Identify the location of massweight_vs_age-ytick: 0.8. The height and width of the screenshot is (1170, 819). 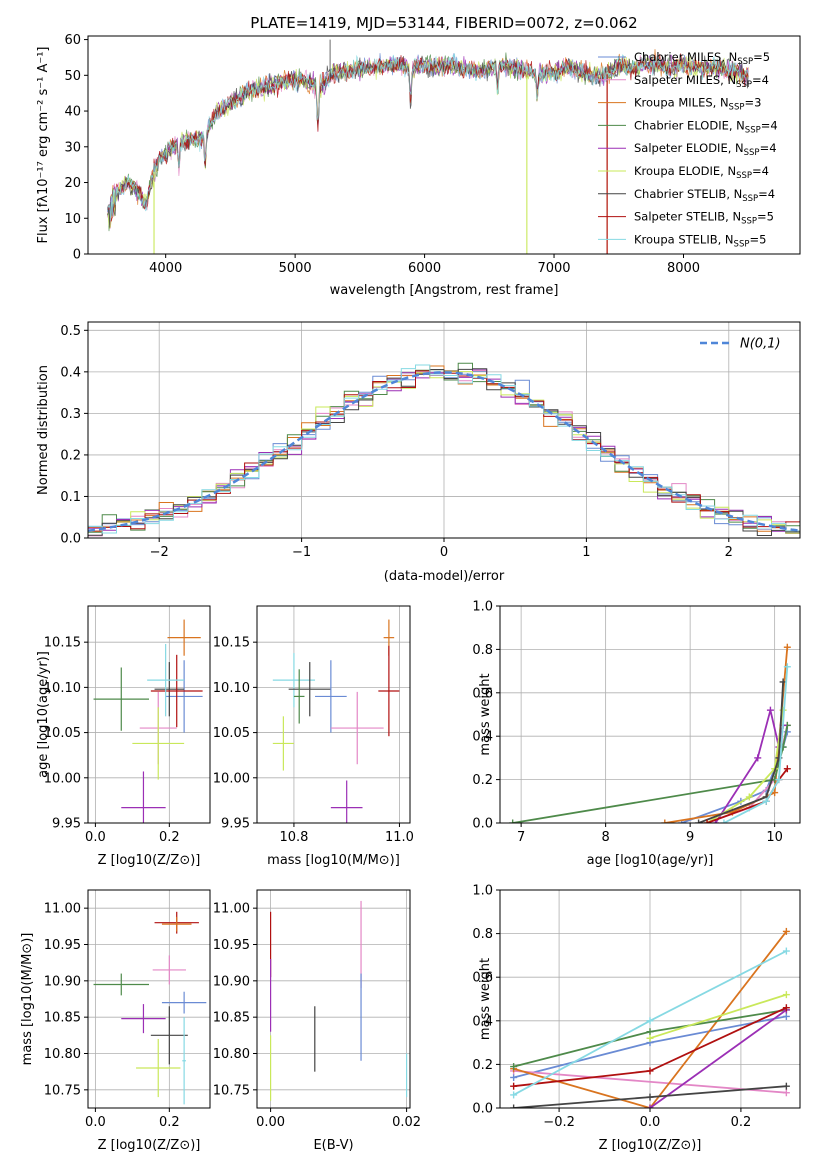
(486, 650).